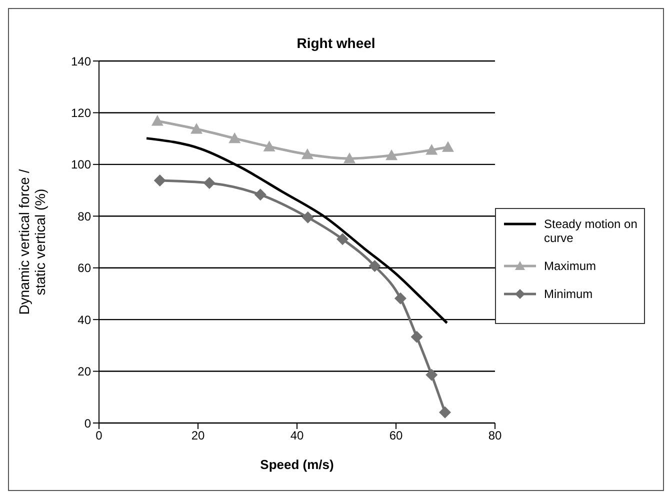  Describe the element at coordinates (336, 43) in the screenshot. I see `chart-title: Right wheel` at that location.